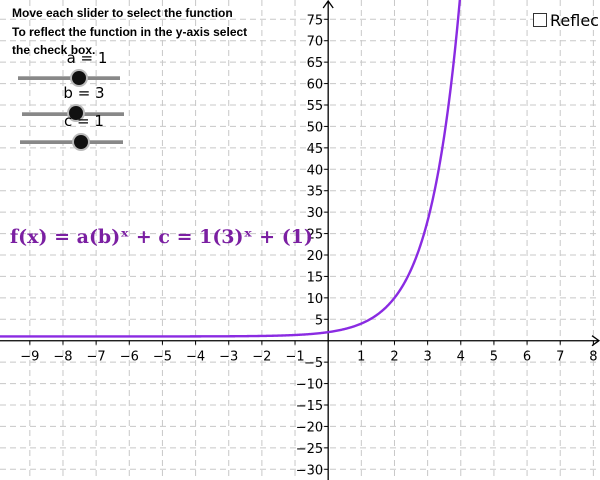 The image size is (600, 480). Describe the element at coordinates (315, 85) in the screenshot. I see `y-tick-label: 60` at that location.